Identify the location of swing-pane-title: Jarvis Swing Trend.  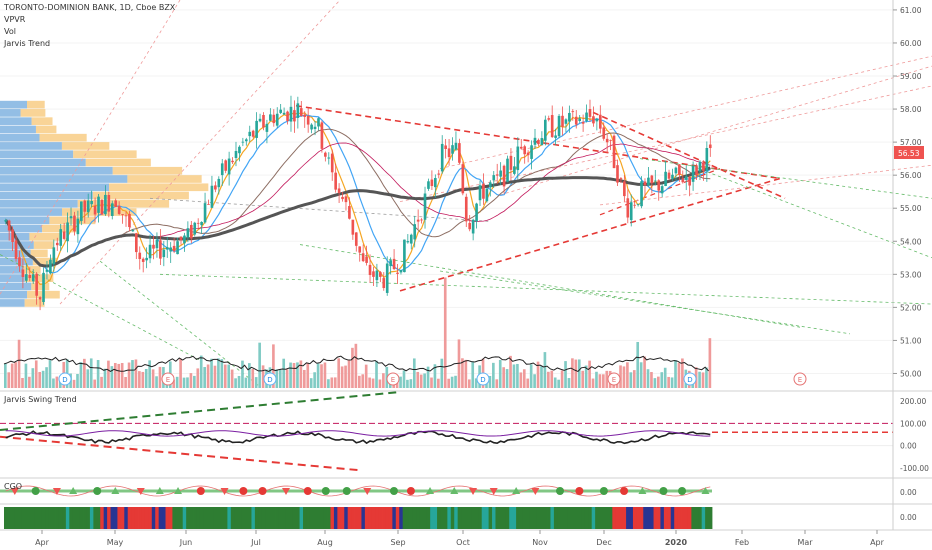
(40, 399).